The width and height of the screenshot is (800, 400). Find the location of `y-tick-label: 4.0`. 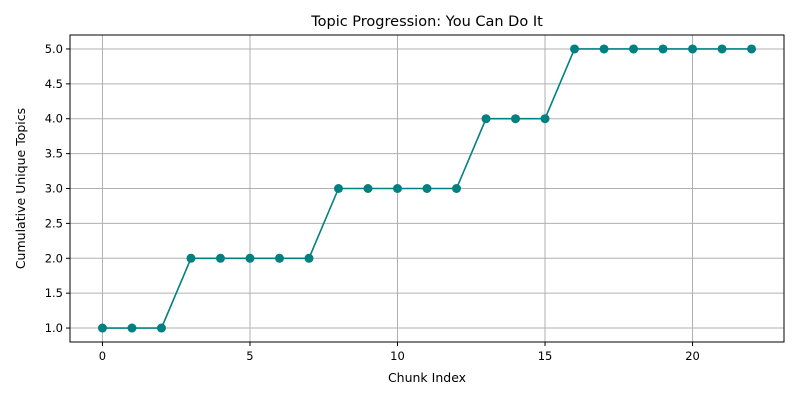

y-tick-label: 4.0 is located at coordinates (54, 119).